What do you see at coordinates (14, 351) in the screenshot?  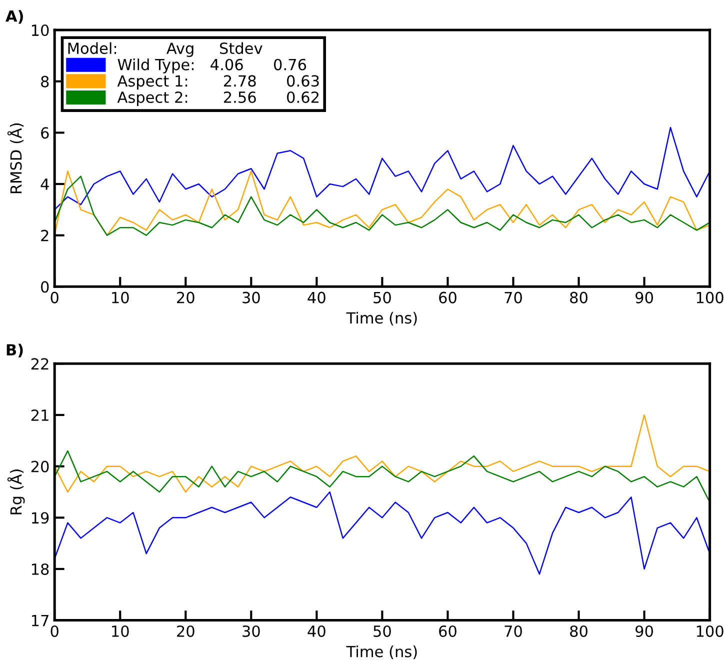 I see `chart-title: B)` at bounding box center [14, 351].